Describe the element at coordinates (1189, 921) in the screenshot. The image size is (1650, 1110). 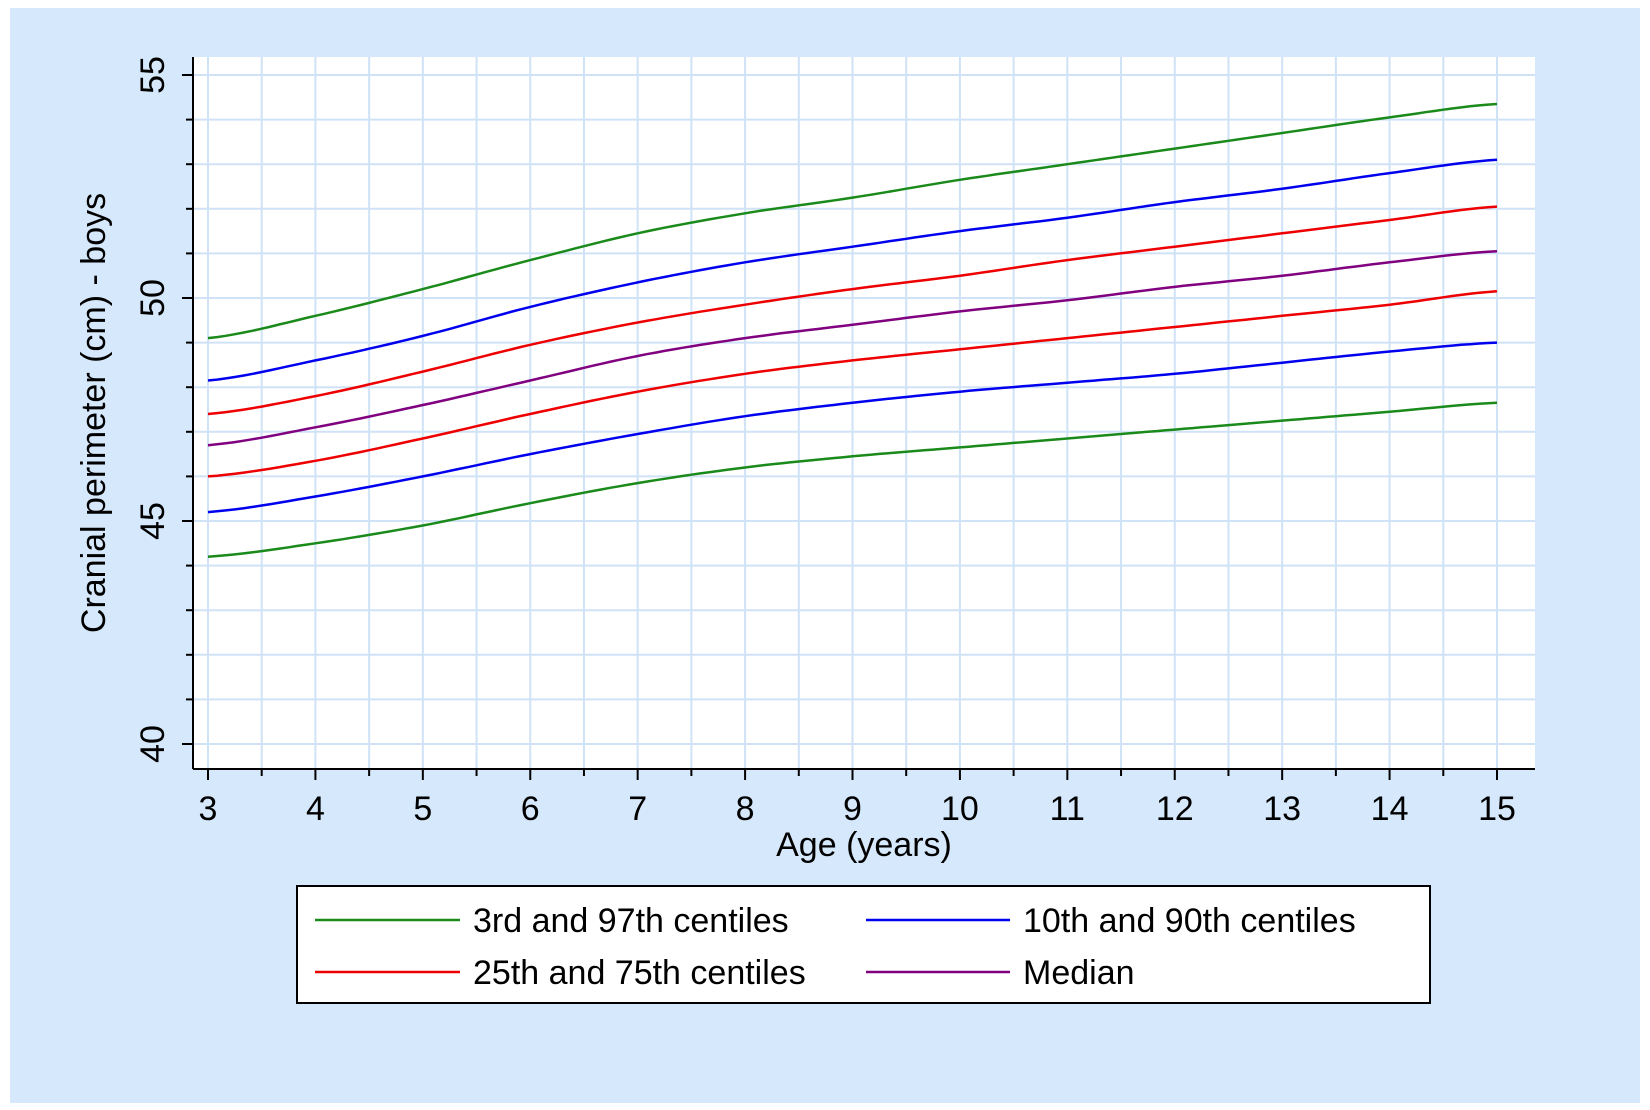
I see `legend-label-10th-90th: 10th and 90th centiles` at that location.